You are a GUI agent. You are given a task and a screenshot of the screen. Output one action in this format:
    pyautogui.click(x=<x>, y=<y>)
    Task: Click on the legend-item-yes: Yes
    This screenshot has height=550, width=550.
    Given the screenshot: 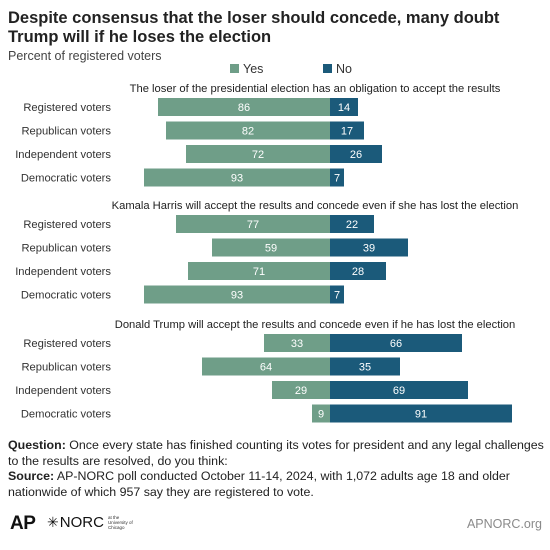 What is the action you would take?
    pyautogui.click(x=246, y=69)
    